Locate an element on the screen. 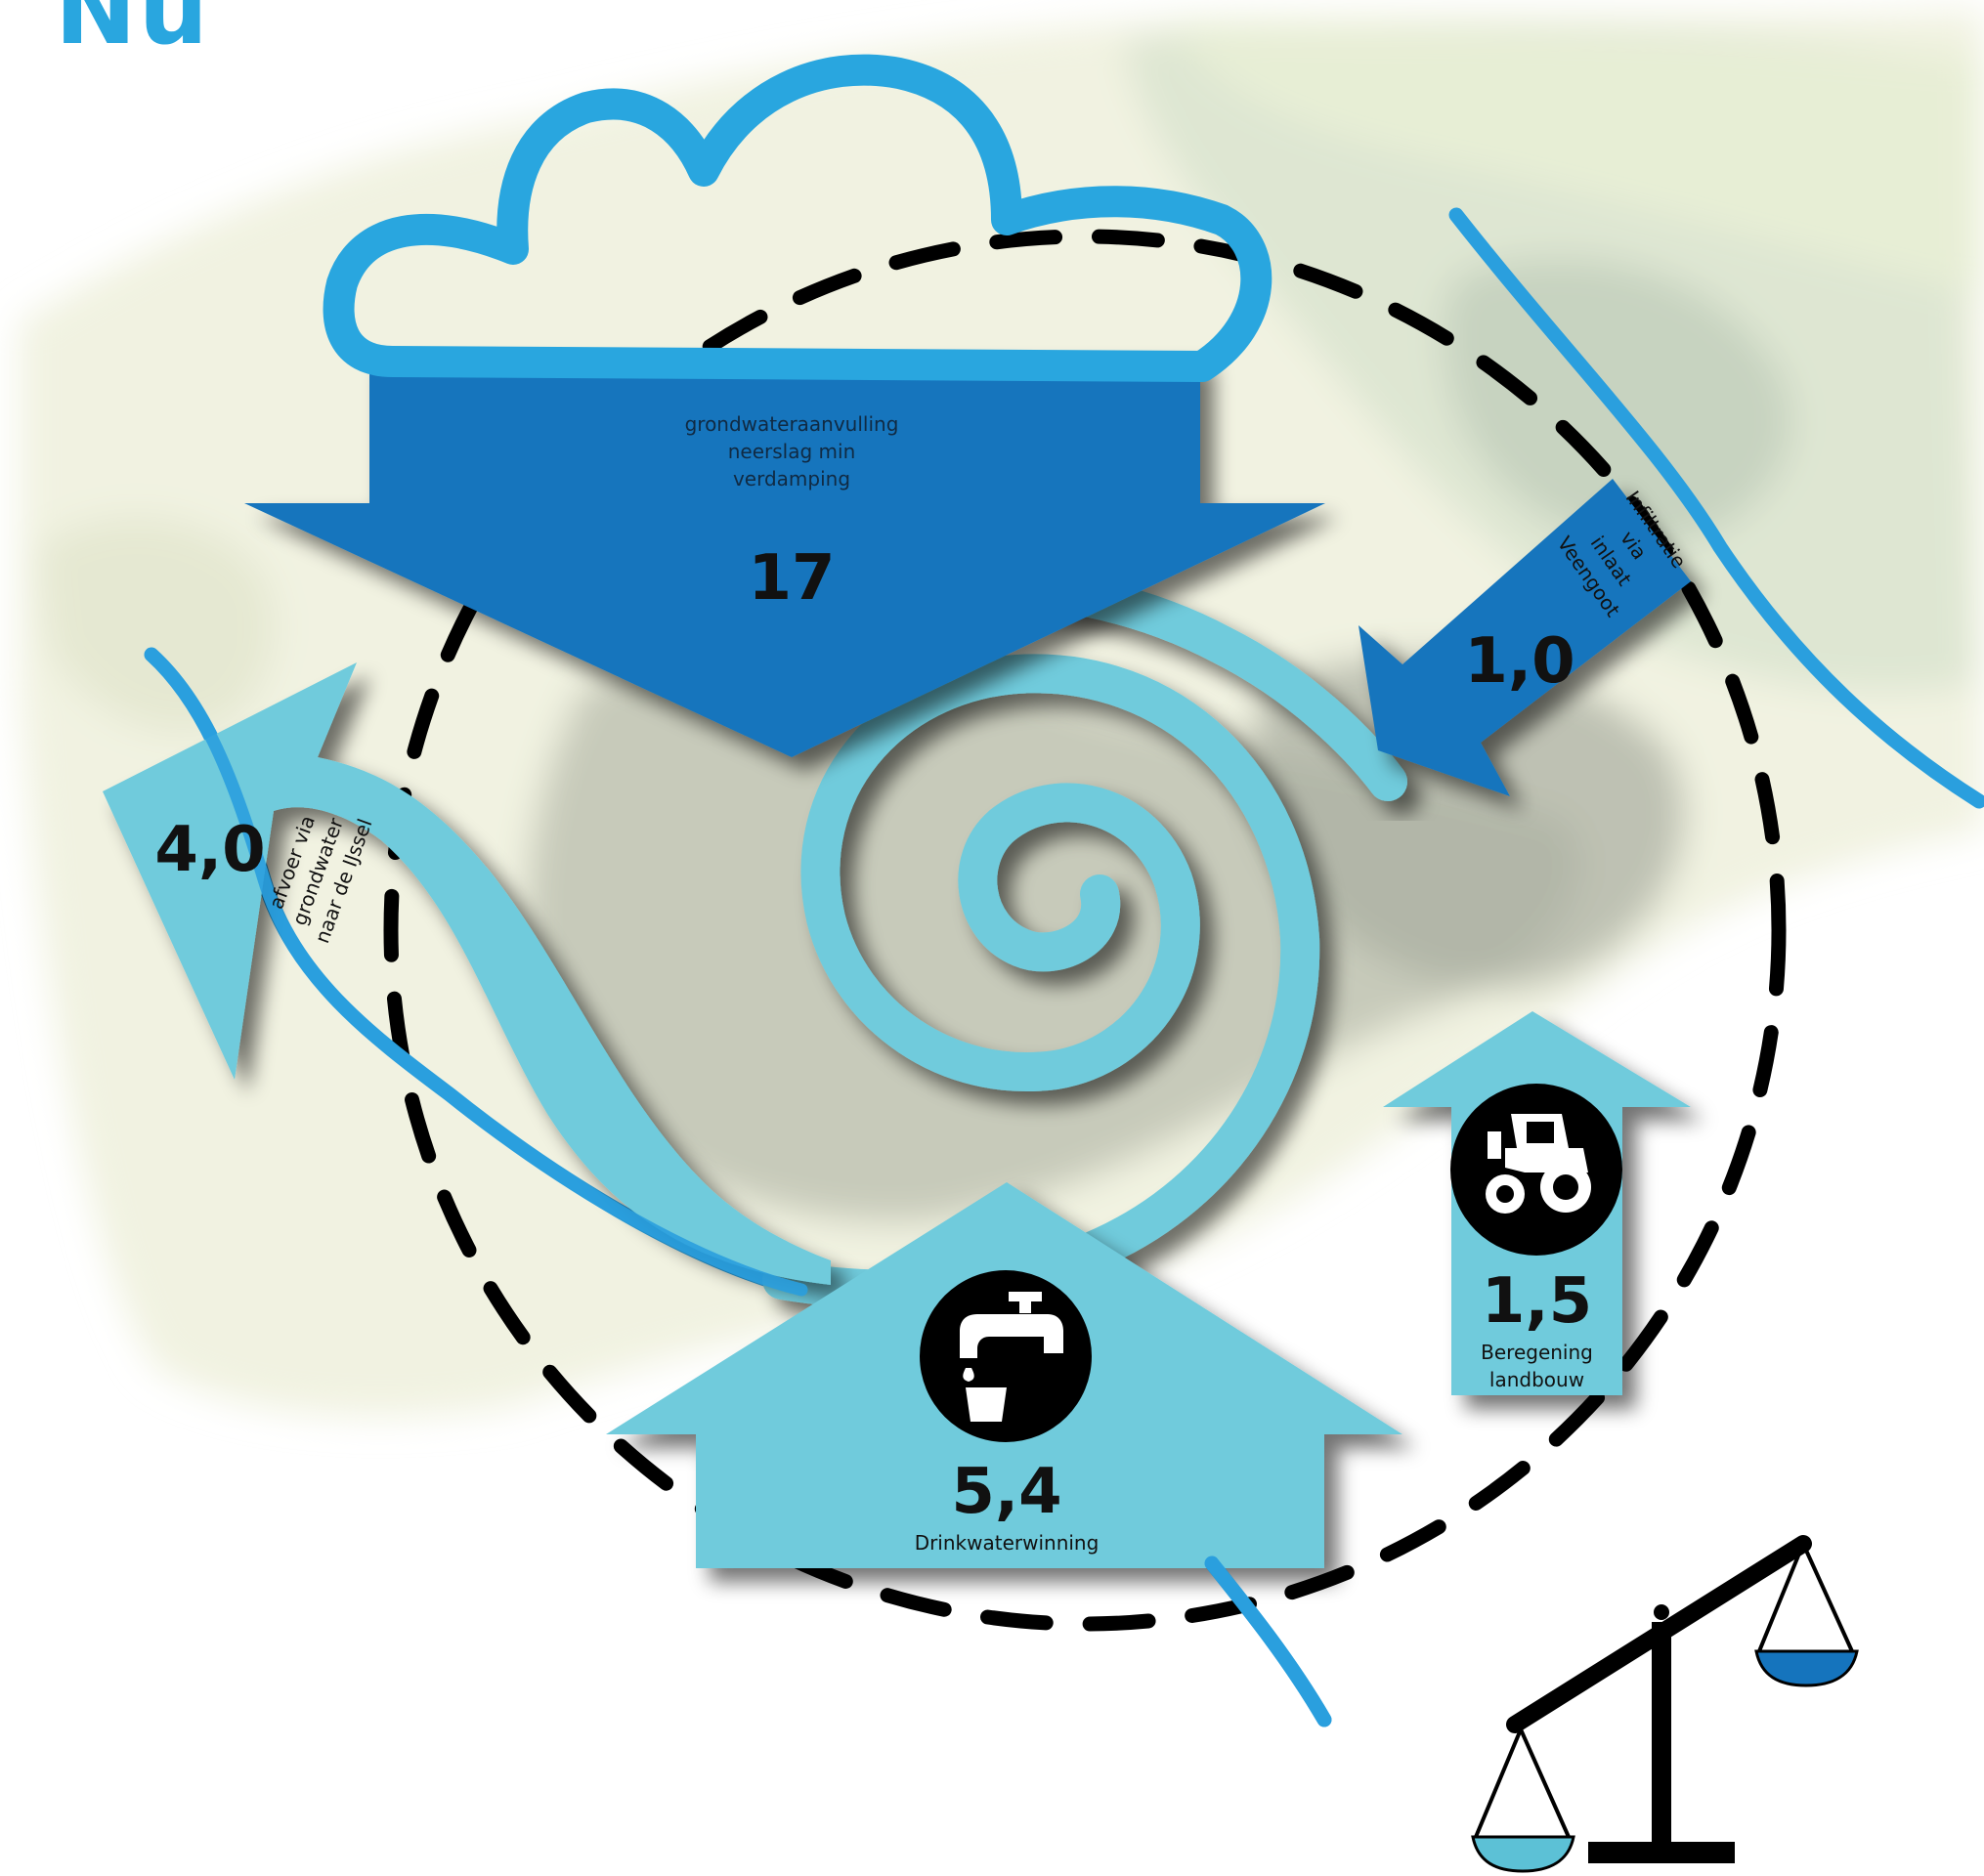 This screenshot has width=1984, height=1876. recharge-value: 17 is located at coordinates (792, 578).